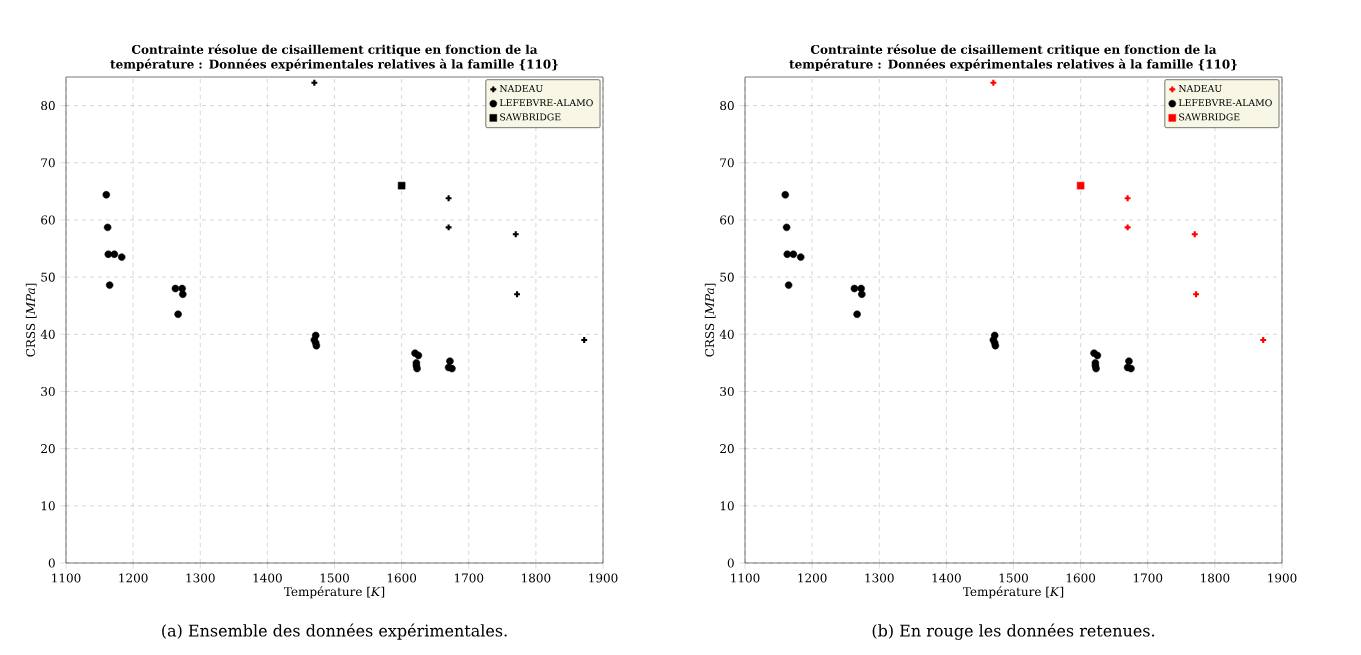 Image resolution: width=1361 pixels, height=655 pixels. I want to click on text: (a) Ensemble des données expérimentales., so click(334, 631).